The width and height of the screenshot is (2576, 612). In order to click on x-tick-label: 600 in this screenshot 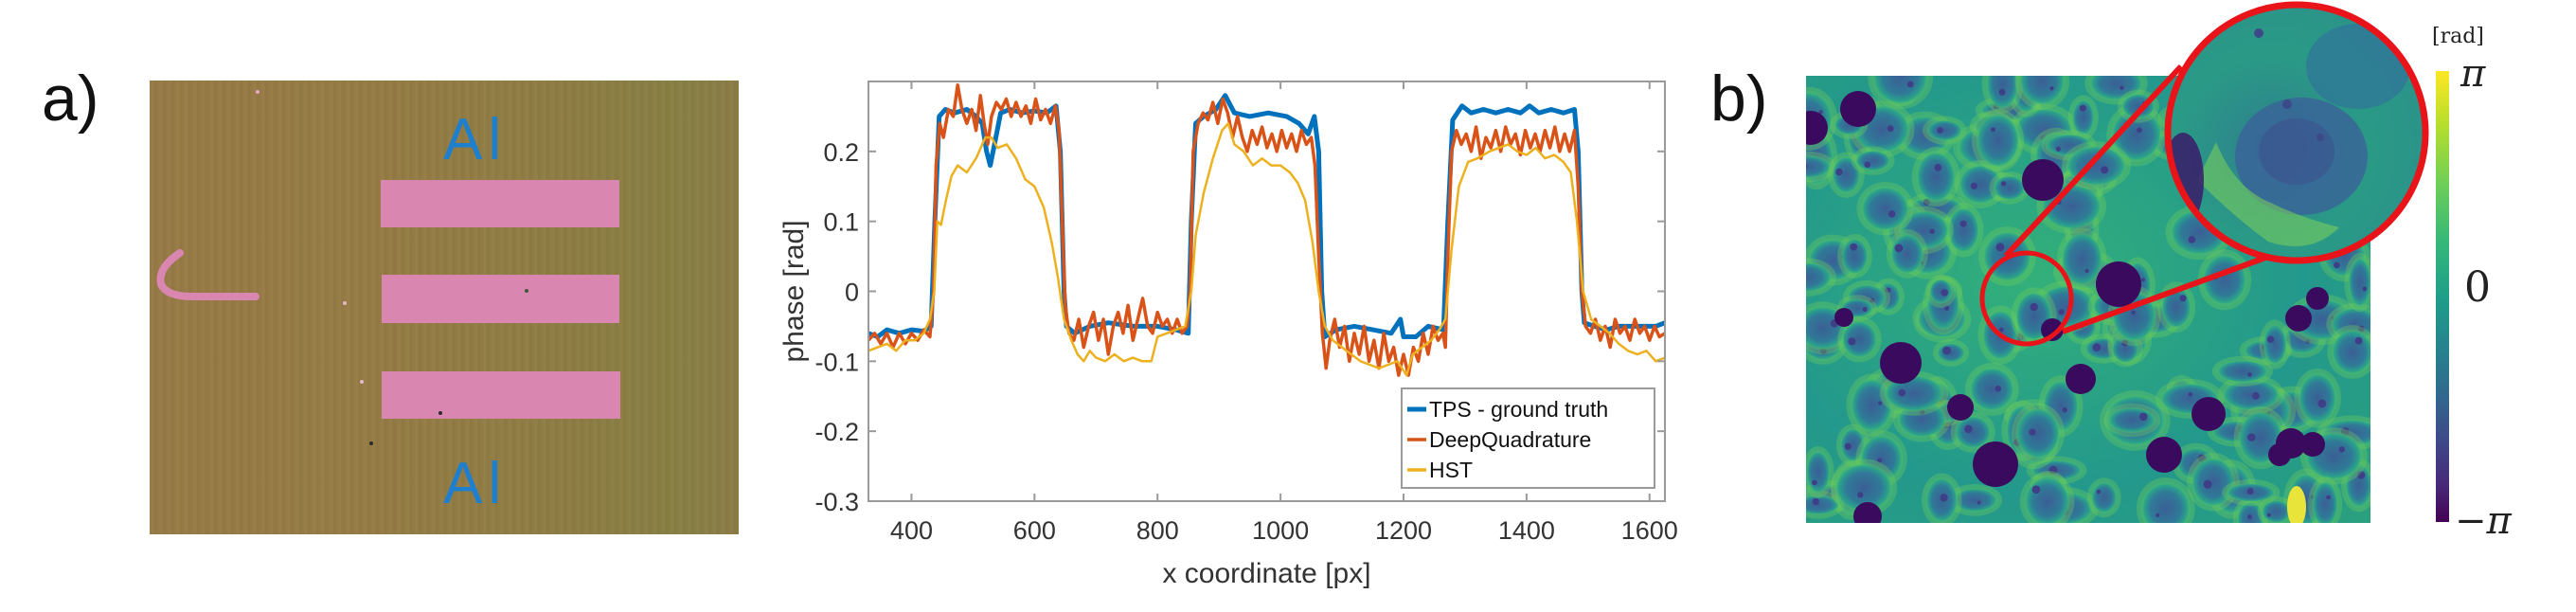, I will do `click(1034, 530)`.